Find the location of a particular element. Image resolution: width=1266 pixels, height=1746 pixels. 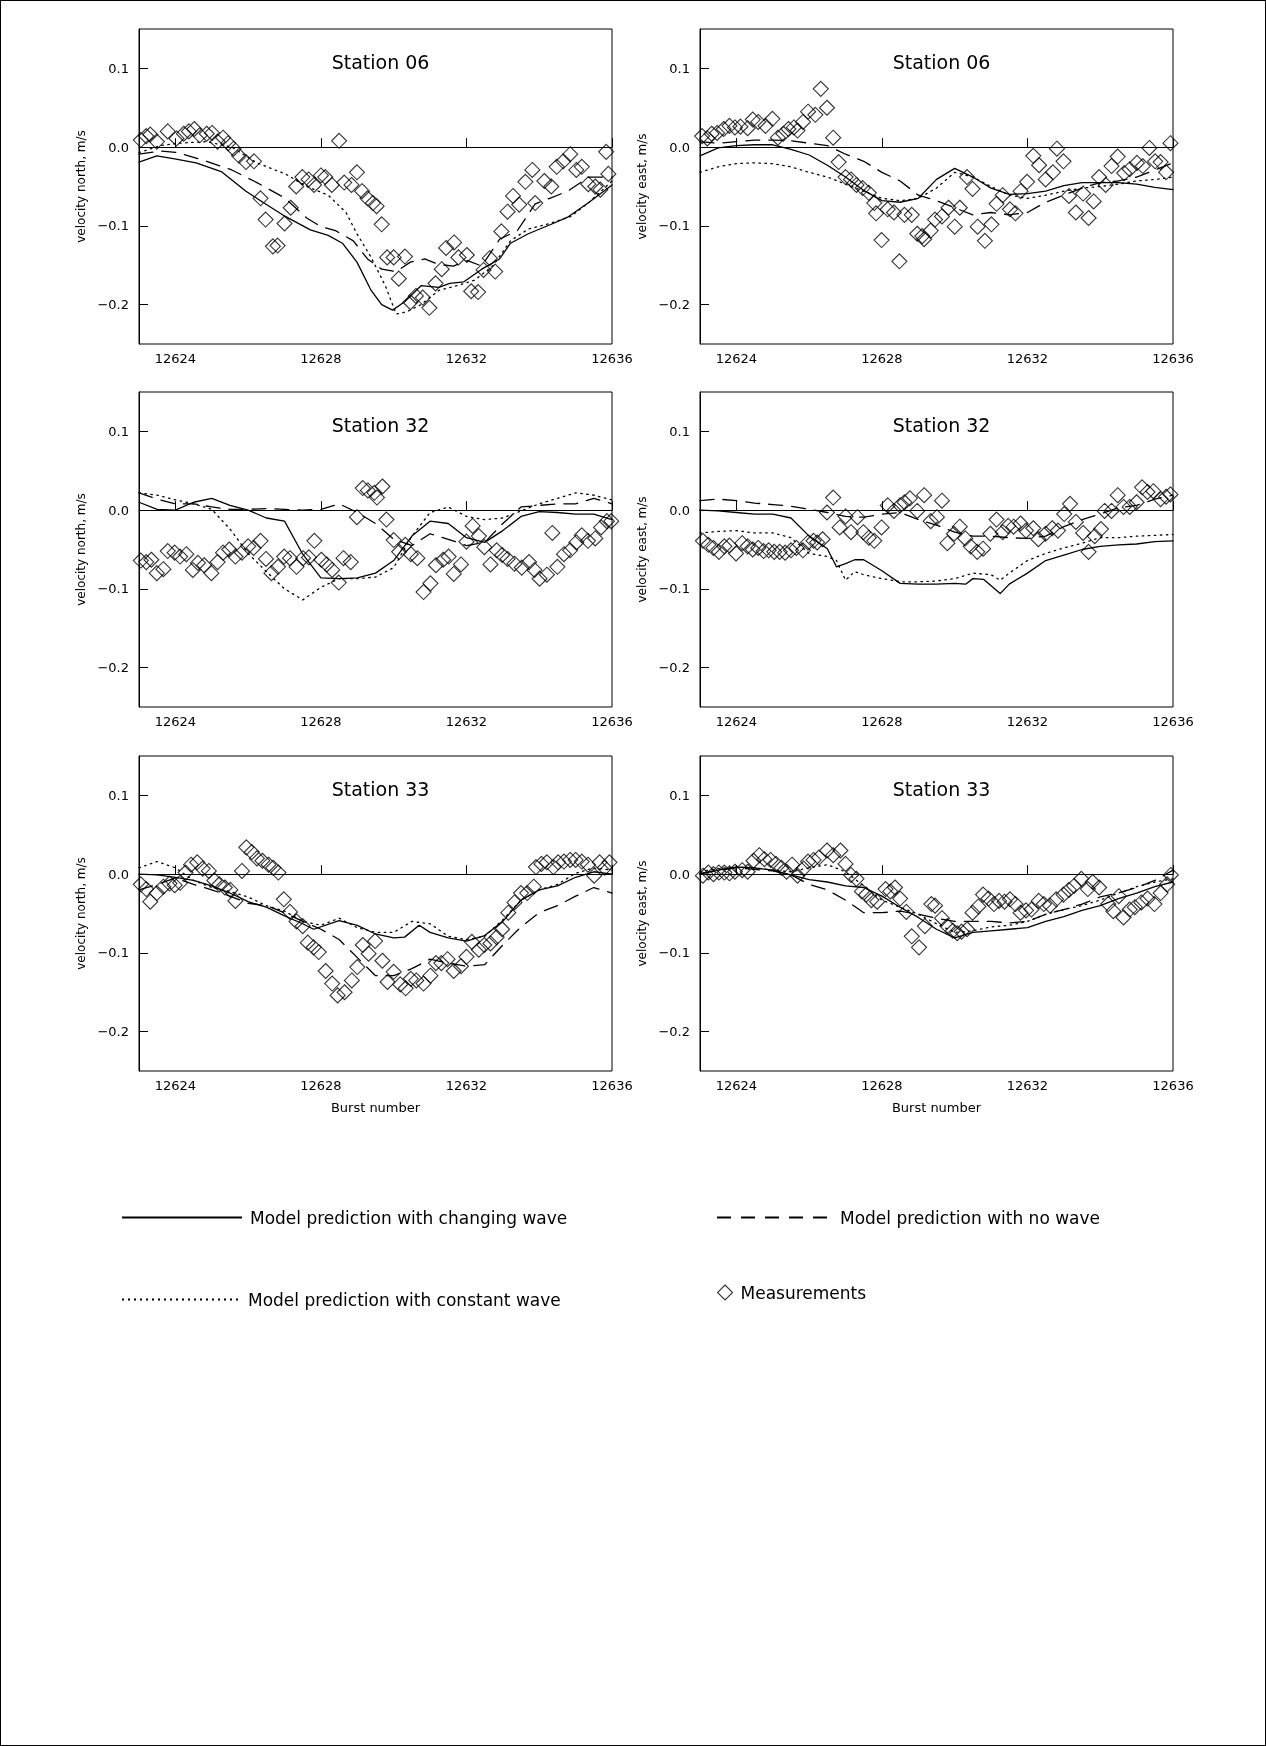

legend-label: Measurements is located at coordinates (803, 1292).